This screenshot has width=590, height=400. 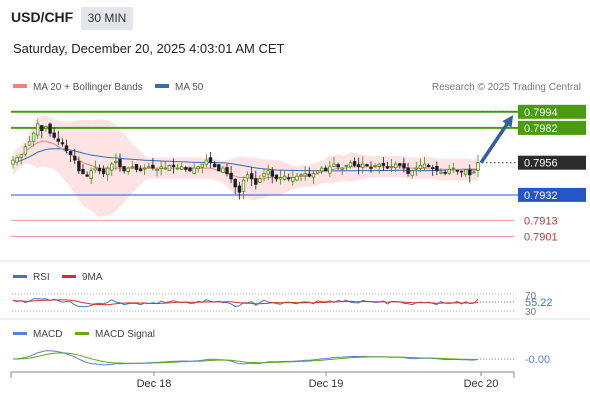 What do you see at coordinates (552, 111) in the screenshot?
I see `level-label-box-0.7994` at bounding box center [552, 111].